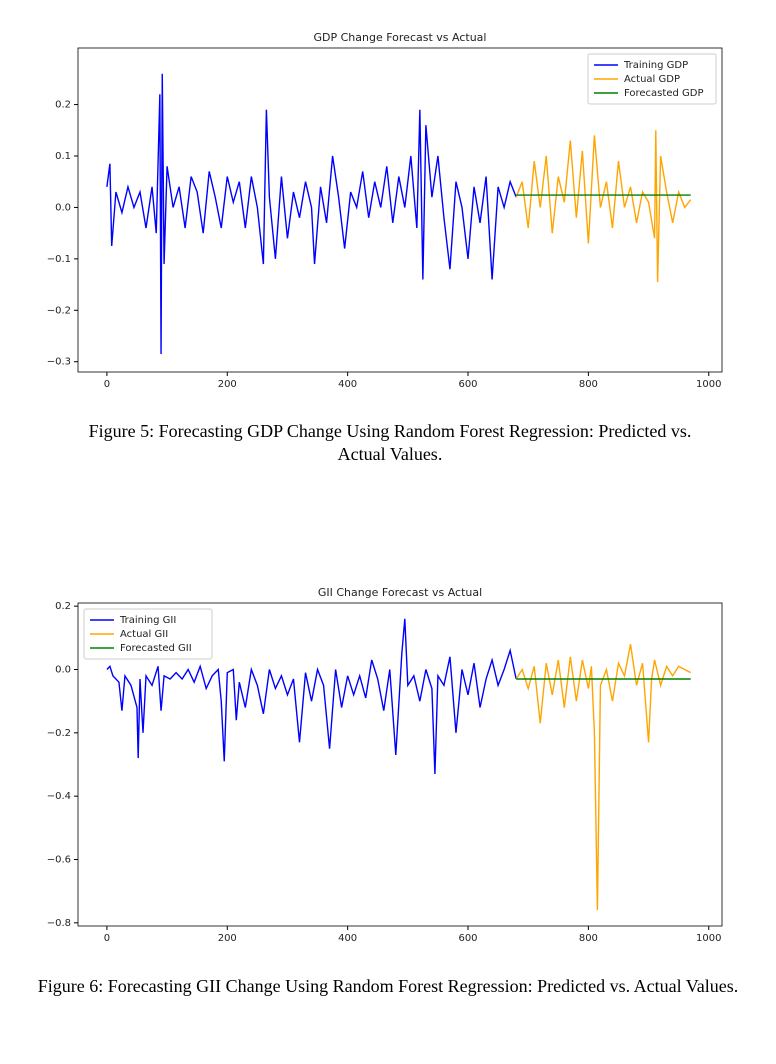 This screenshot has height=1064, width=776. I want to click on y-tick-label: −0.3, so click(59, 362).